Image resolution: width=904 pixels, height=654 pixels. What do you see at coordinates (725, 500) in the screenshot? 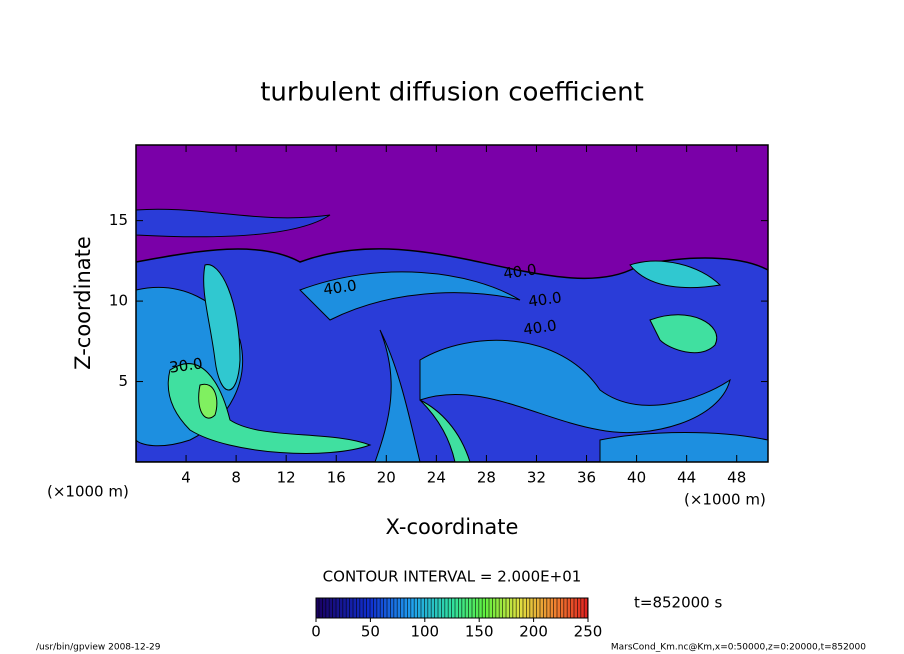
I see `x-unit: (×1000 m)` at bounding box center [725, 500].